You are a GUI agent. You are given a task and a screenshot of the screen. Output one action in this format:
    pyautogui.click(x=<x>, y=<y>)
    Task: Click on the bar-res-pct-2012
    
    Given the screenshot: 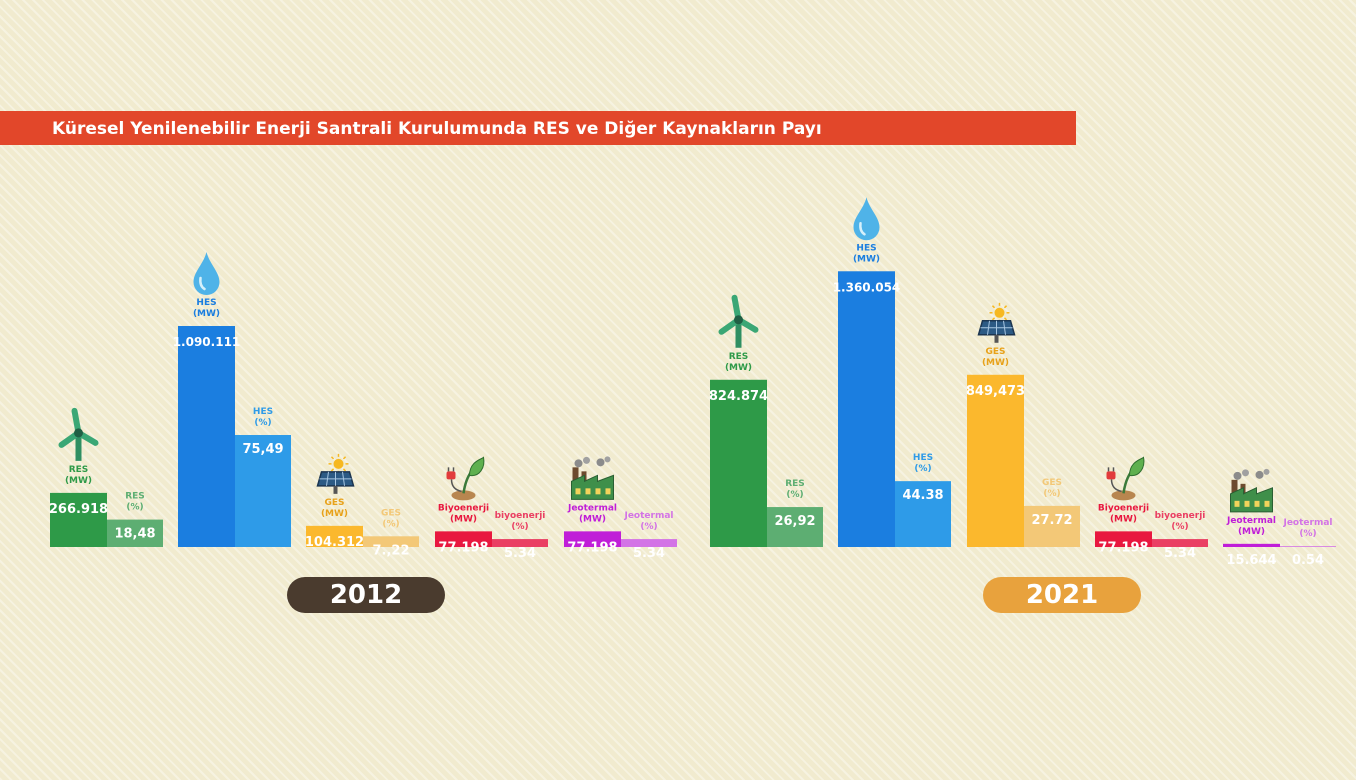 What is the action you would take?
    pyautogui.click(x=135, y=533)
    